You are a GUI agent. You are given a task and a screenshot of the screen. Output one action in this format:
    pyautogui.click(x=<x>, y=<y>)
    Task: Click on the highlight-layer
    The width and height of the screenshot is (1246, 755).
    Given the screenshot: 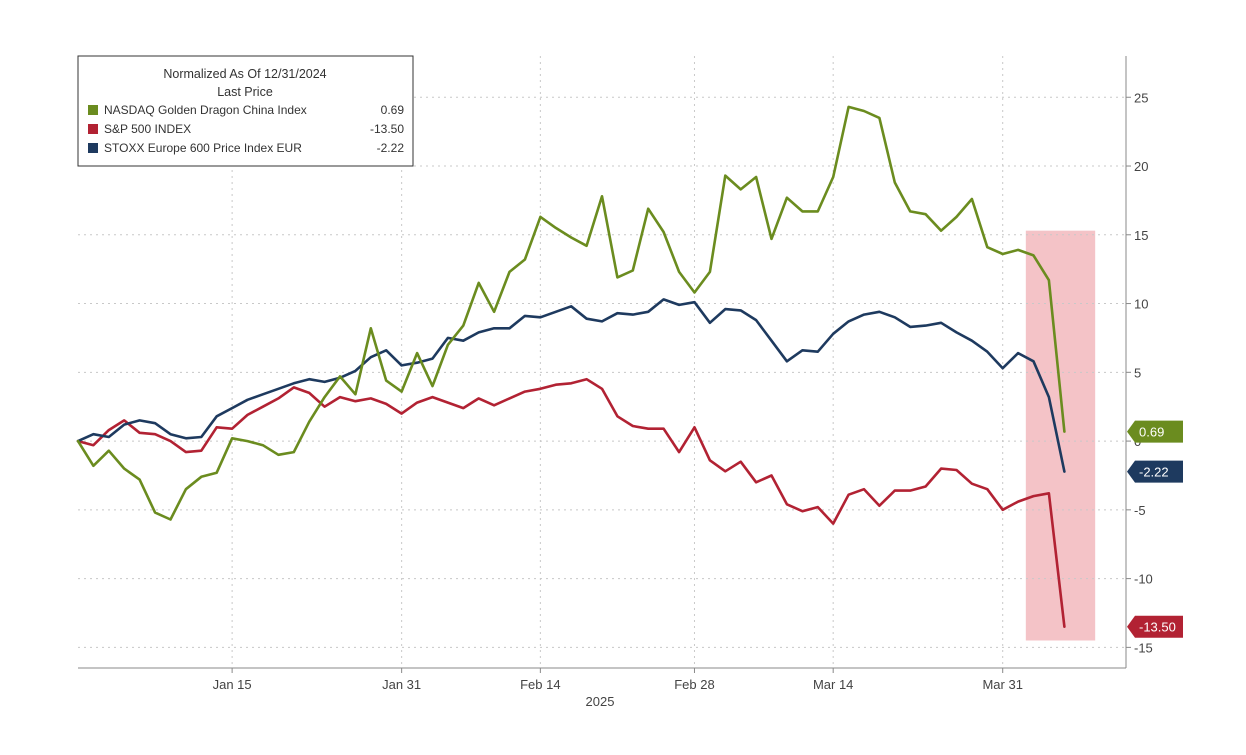 What is the action you would take?
    pyautogui.click(x=1060, y=435)
    